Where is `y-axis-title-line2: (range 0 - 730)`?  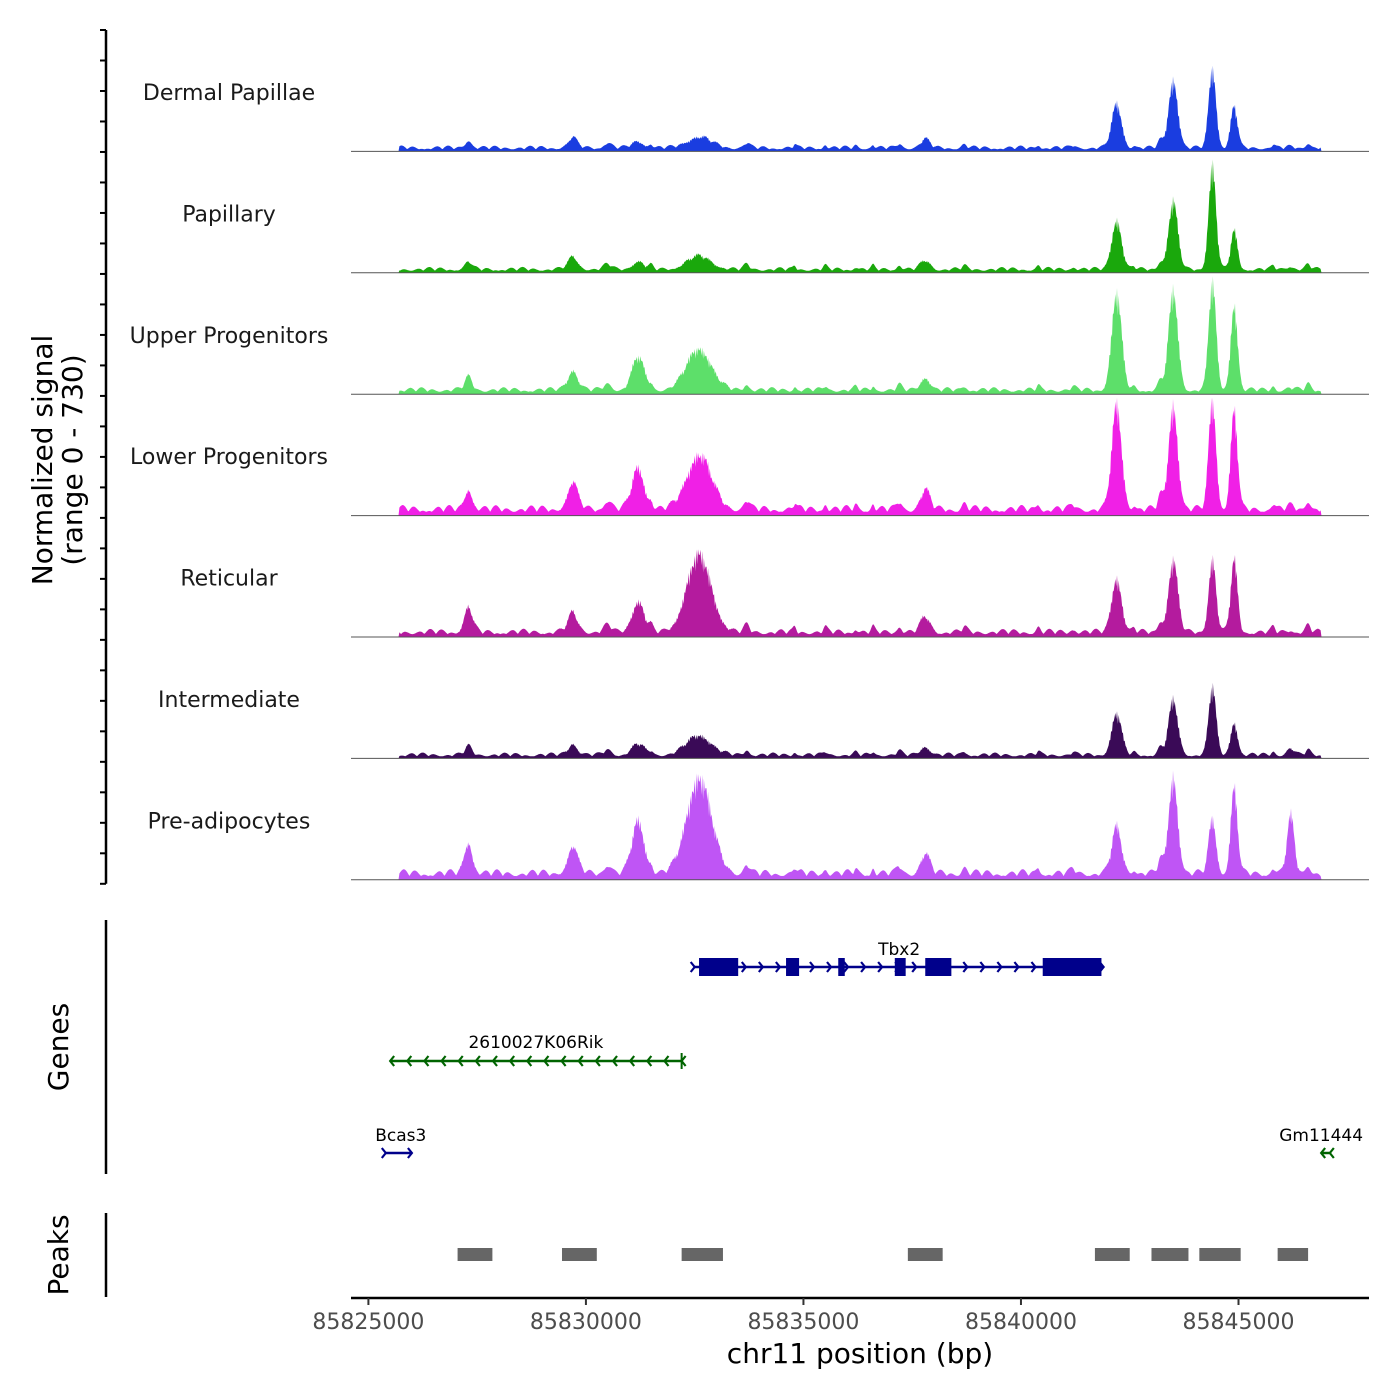
y-axis-title-line2: (range 0 - 730) is located at coordinates (72, 459).